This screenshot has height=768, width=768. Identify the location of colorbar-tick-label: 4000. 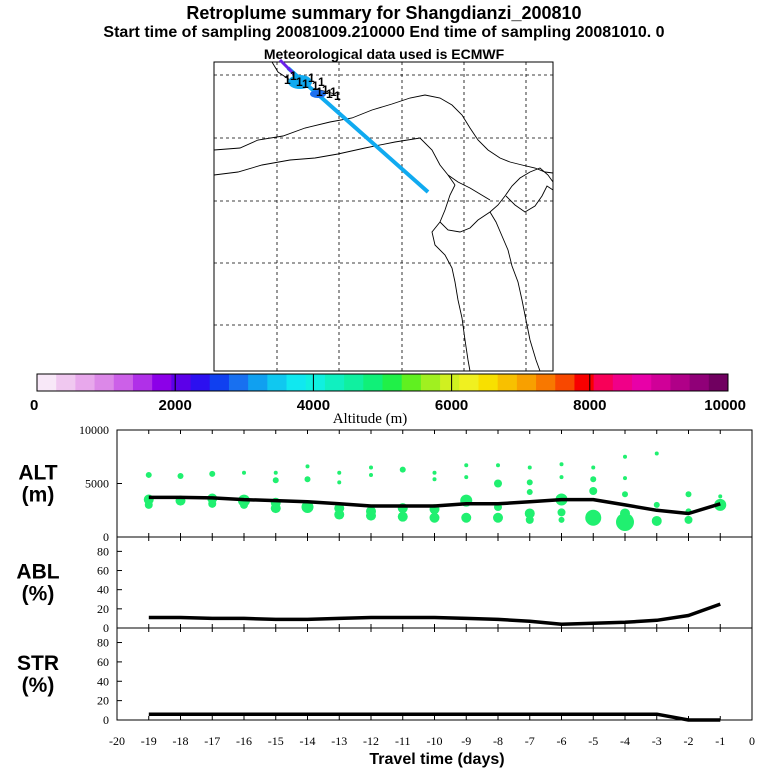
(313, 405).